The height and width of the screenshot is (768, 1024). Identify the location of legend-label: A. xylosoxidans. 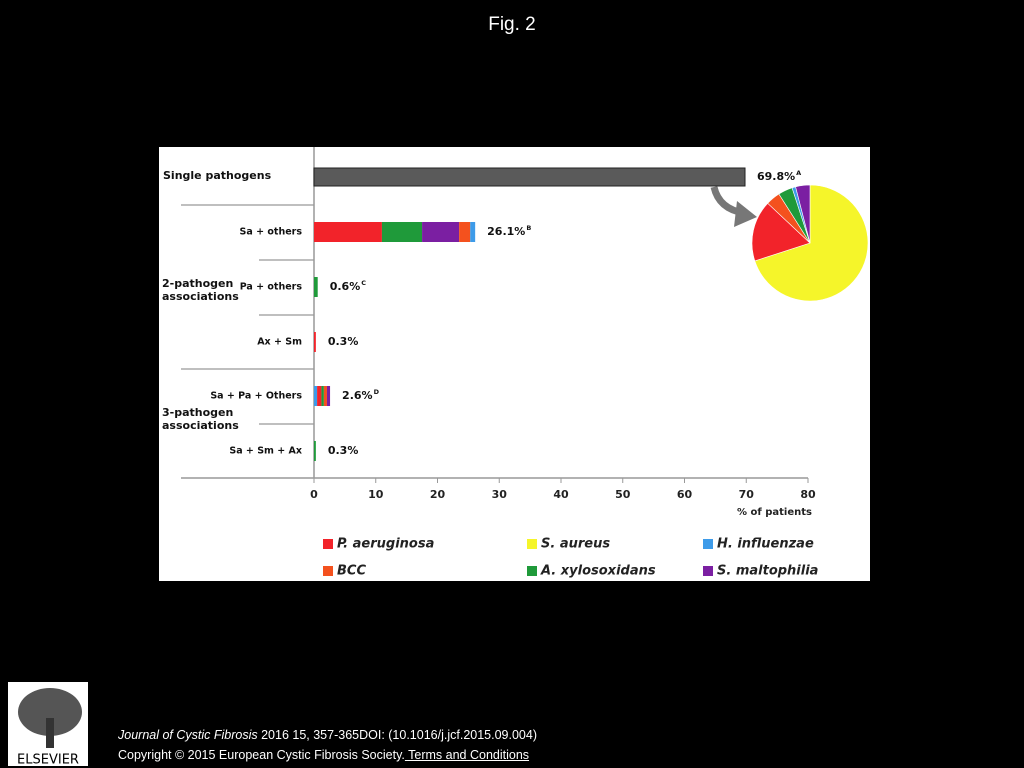
(598, 571).